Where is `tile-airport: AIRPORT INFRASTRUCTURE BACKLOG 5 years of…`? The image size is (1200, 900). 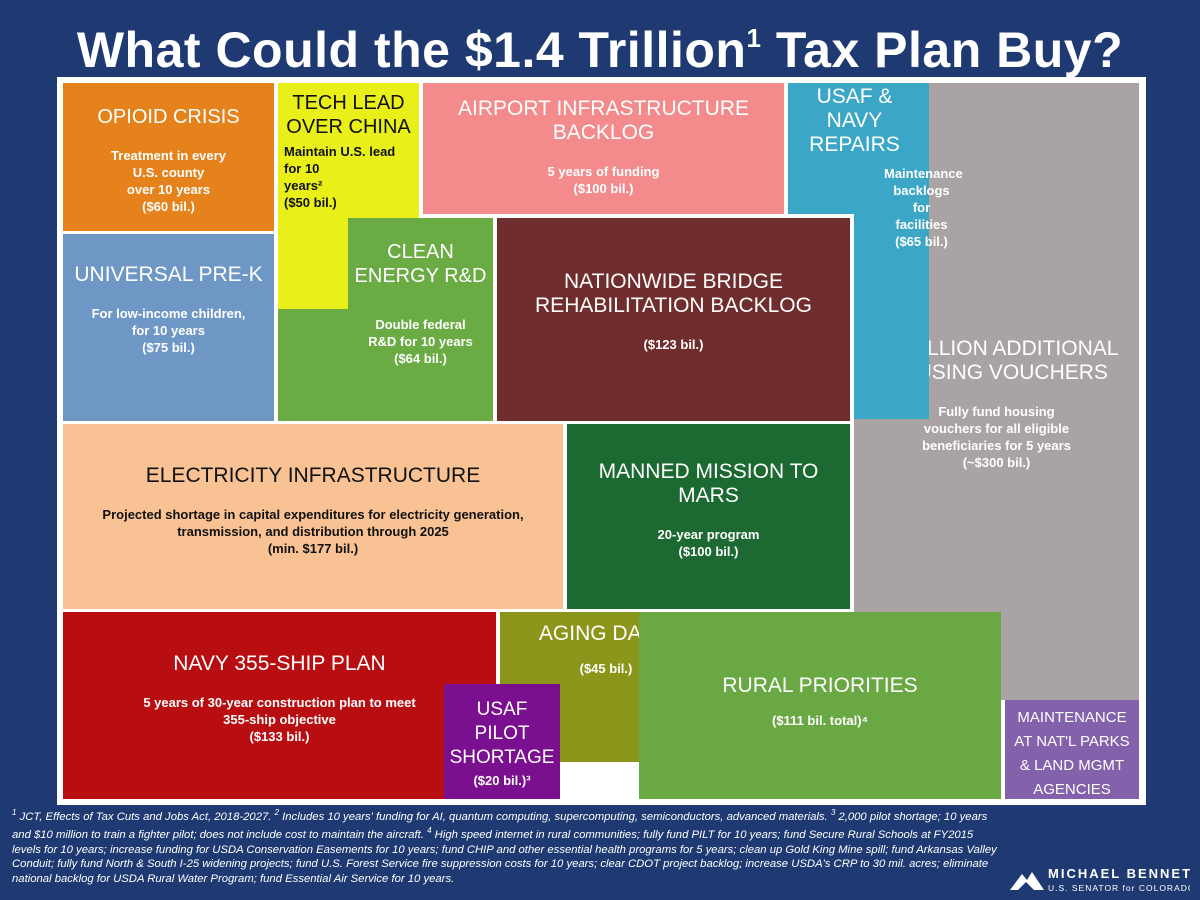
tile-airport: AIRPORT INFRASTRUCTURE BACKLOG 5 years of… is located at coordinates (603, 148).